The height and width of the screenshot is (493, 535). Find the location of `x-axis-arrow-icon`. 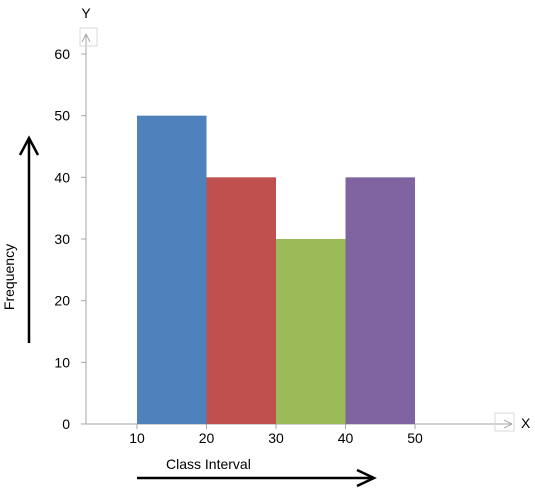

x-axis-arrow-icon is located at coordinates (504, 422).